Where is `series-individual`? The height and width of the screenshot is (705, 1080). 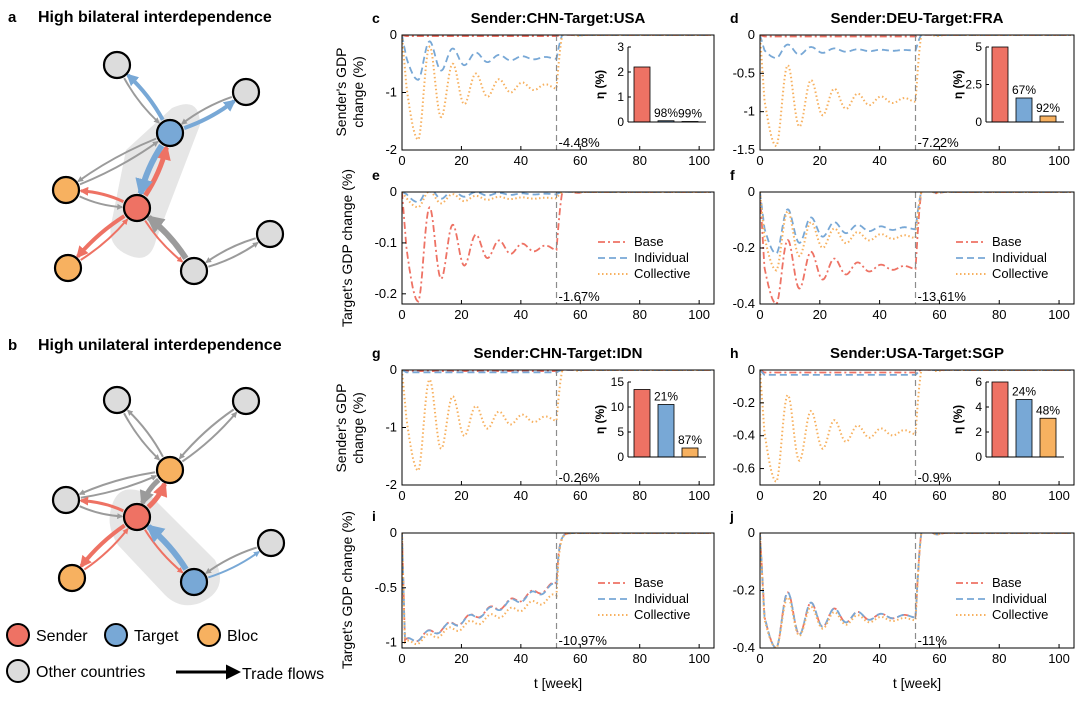 series-individual is located at coordinates (556, 588).